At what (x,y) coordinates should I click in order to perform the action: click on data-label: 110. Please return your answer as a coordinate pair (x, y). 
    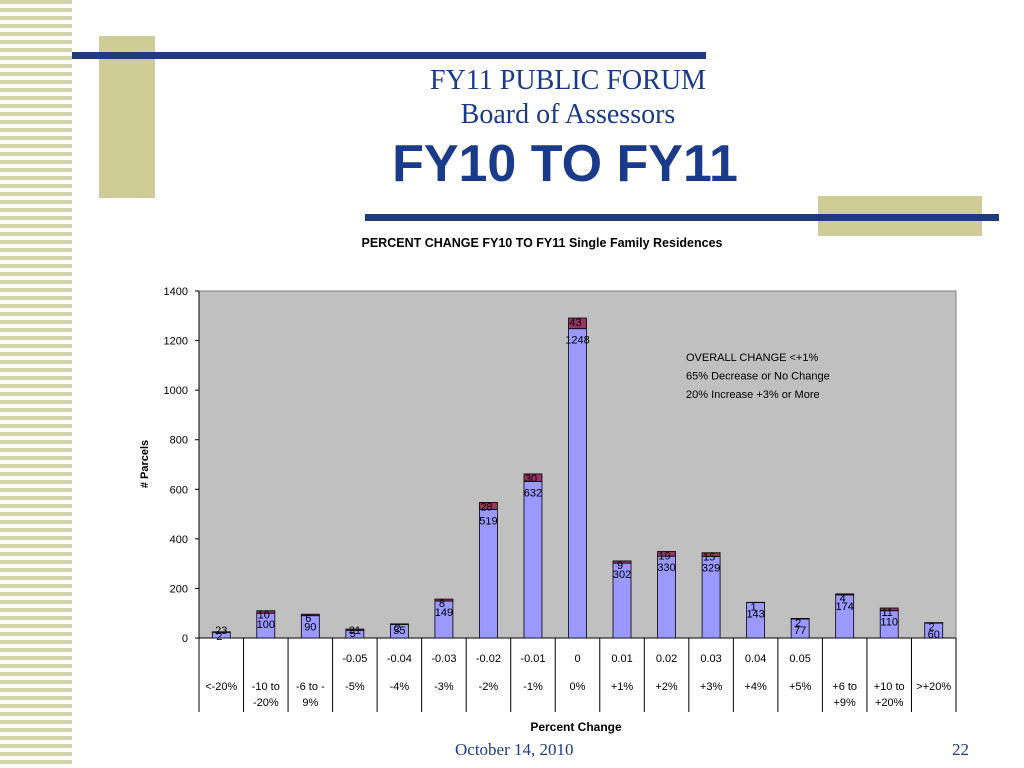
    Looking at the image, I should click on (889, 623).